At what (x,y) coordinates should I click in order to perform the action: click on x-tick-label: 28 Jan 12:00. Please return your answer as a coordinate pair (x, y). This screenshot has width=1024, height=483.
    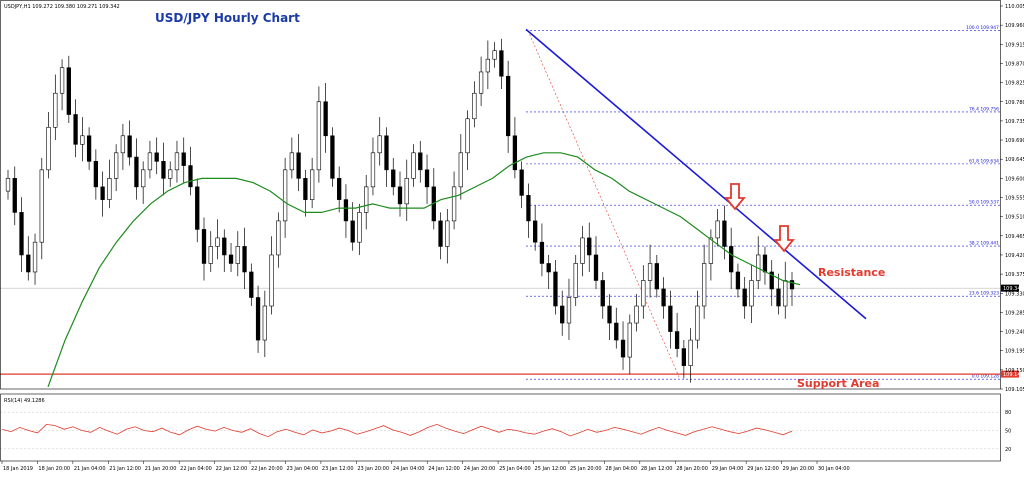
    Looking at the image, I should click on (657, 469).